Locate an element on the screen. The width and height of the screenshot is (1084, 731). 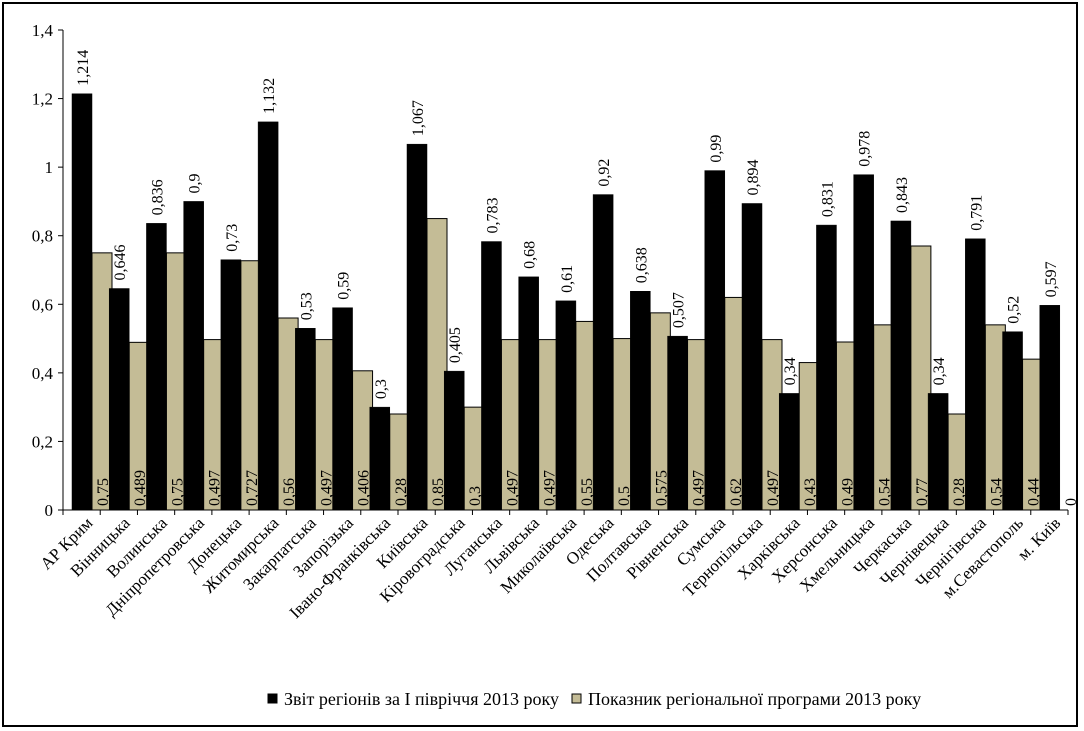
data-label-series-1: 1,132 is located at coordinates (269, 96).